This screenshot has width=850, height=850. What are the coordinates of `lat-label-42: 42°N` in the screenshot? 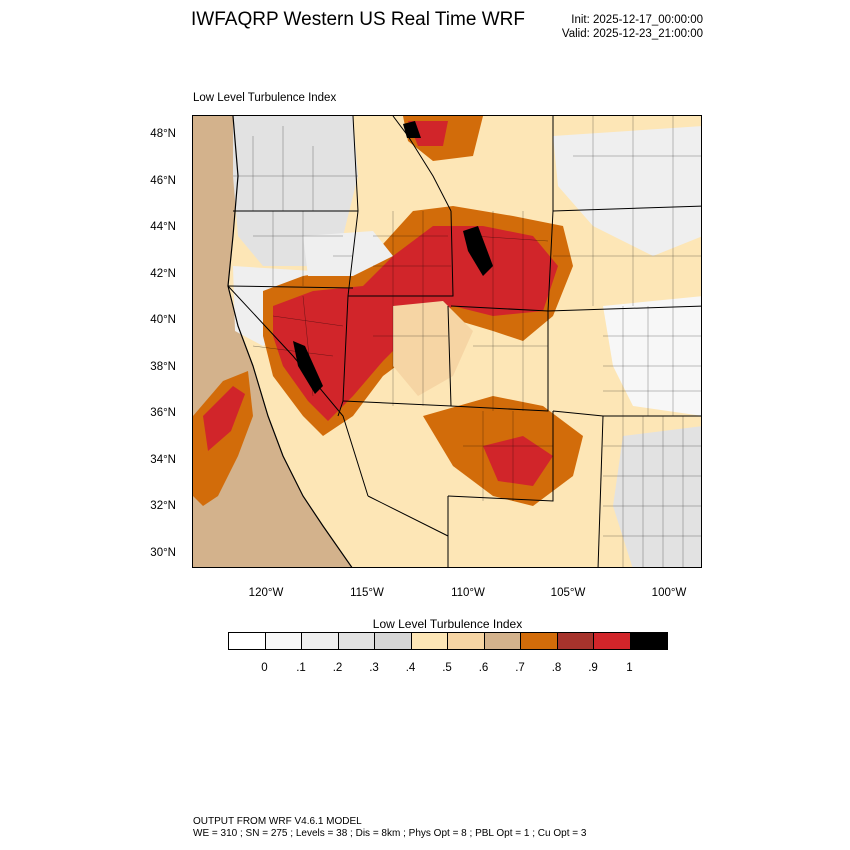 It's located at (163, 274).